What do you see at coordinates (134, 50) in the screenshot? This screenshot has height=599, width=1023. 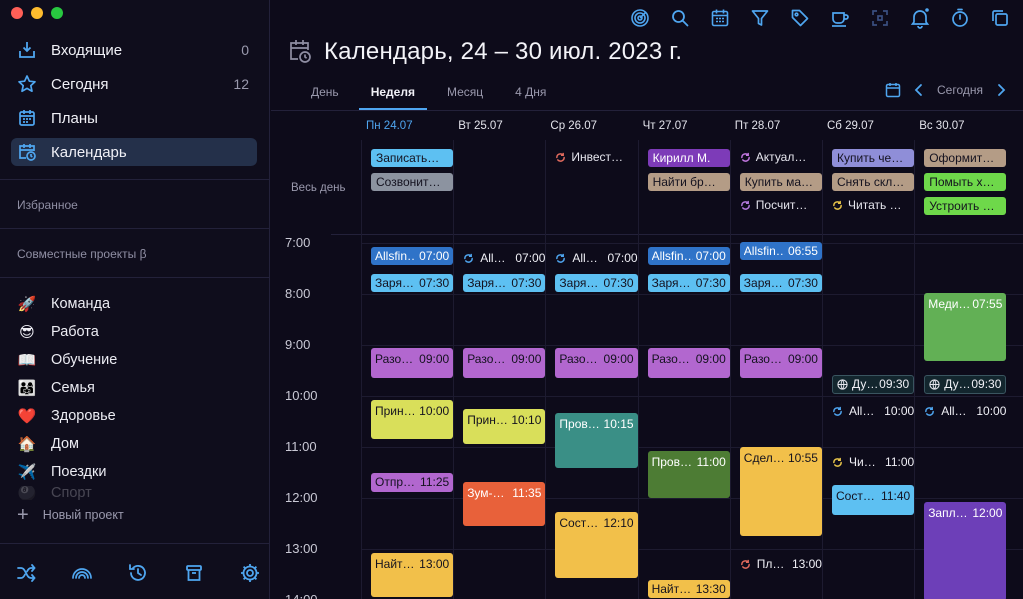 I see `sidebar-item-inbox: Входящие 0` at bounding box center [134, 50].